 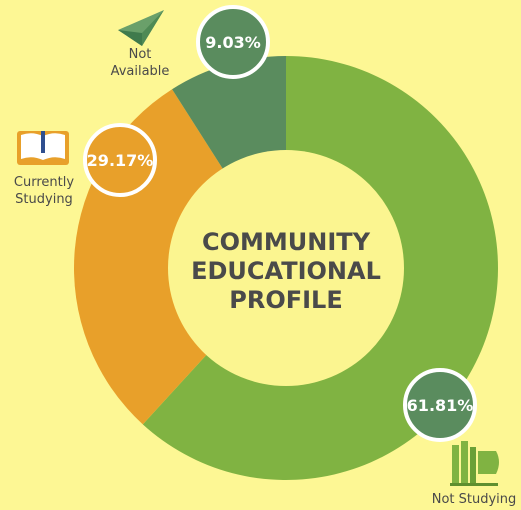 I want to click on label-not-available-line-2: Available, so click(x=140, y=71).